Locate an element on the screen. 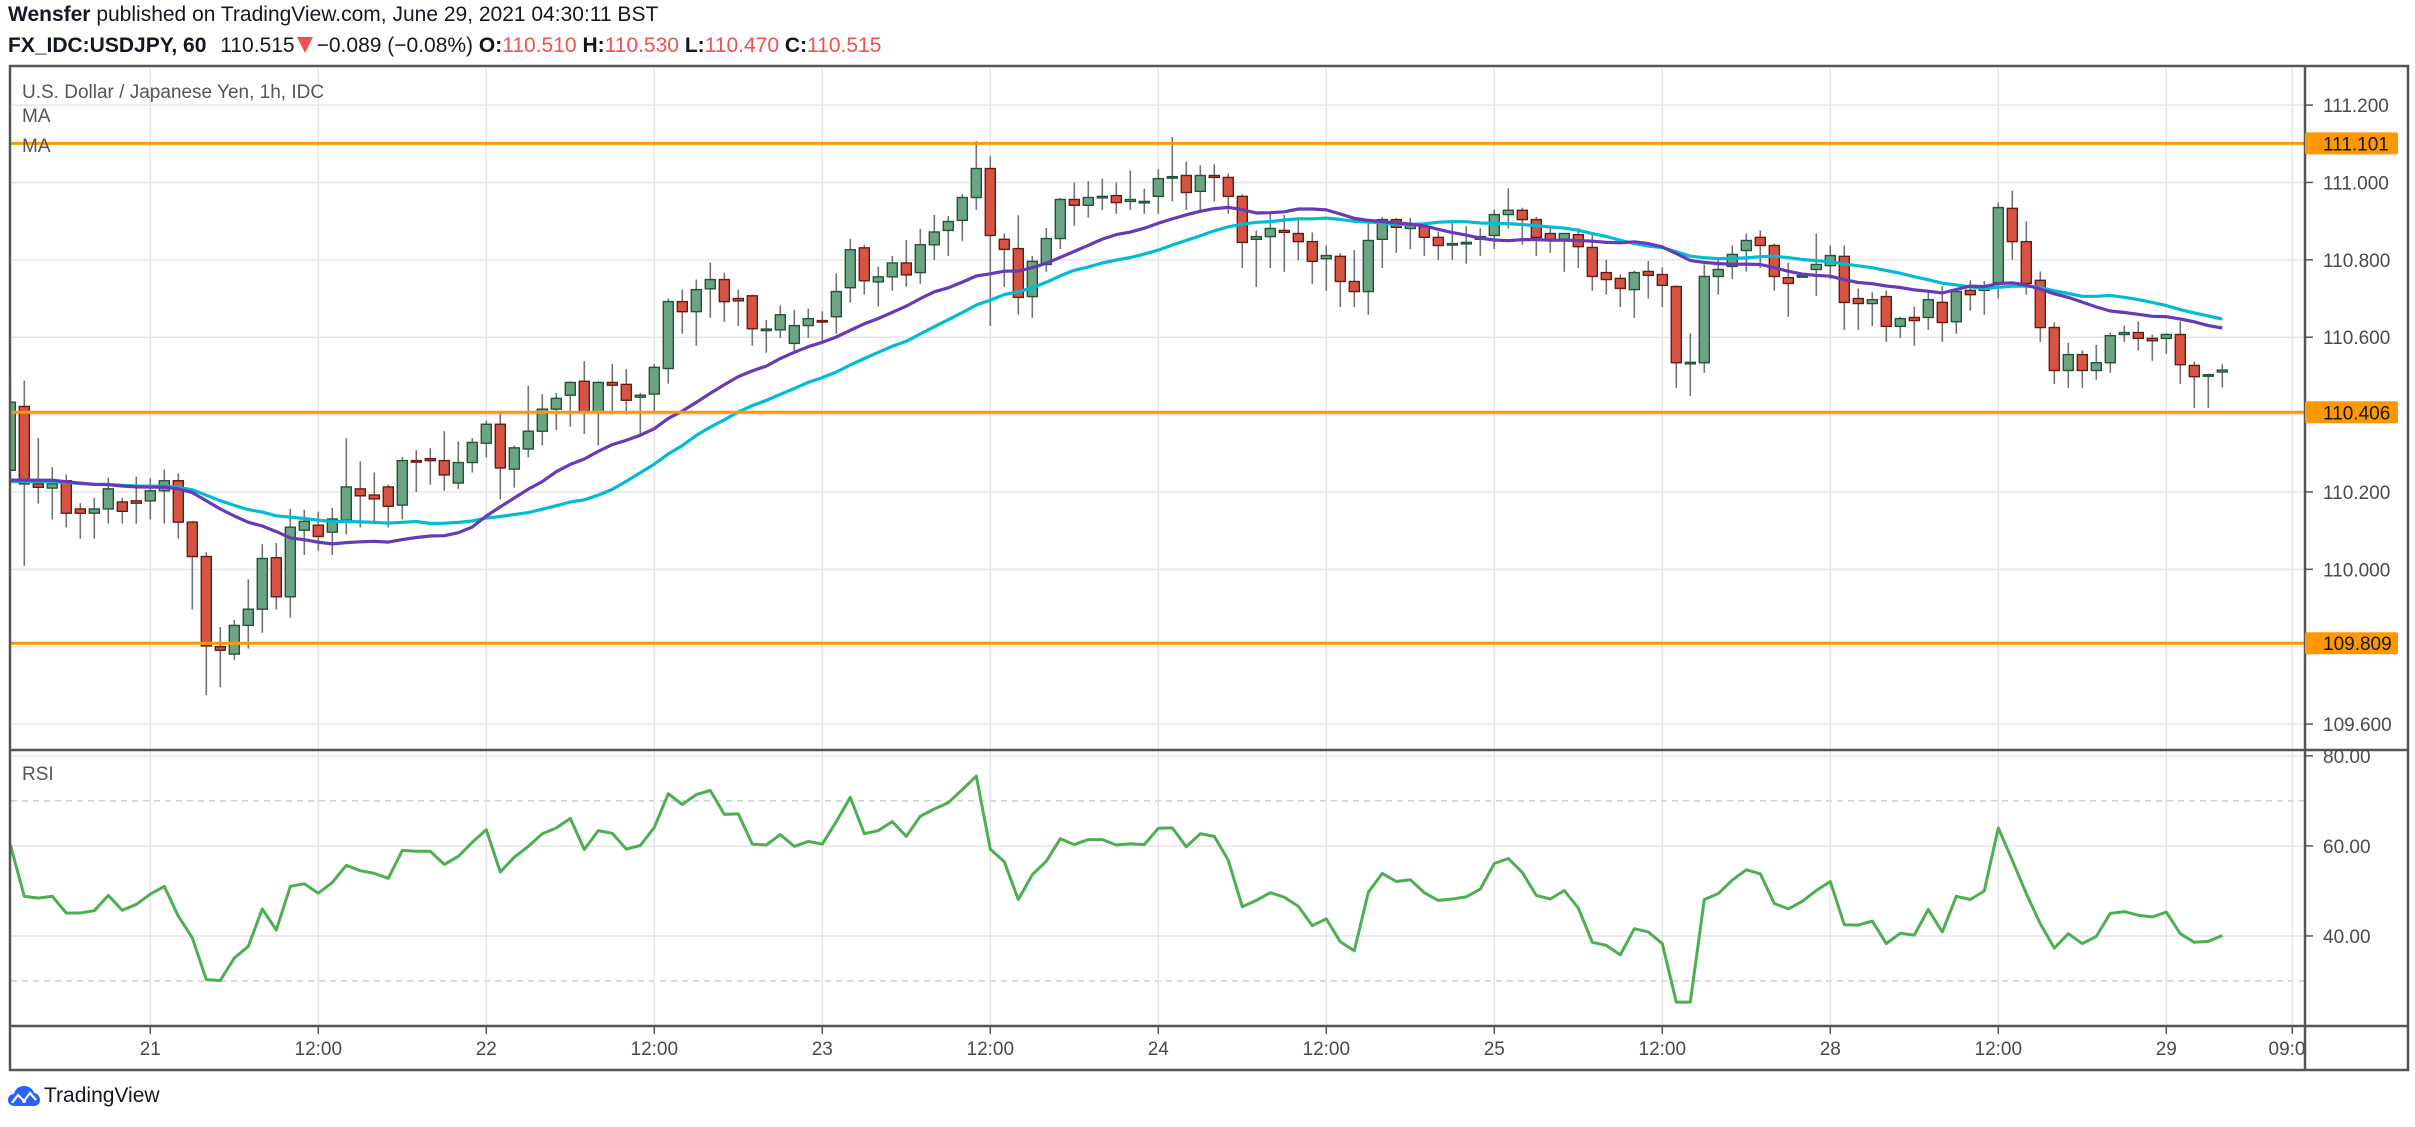 This screenshot has width=2415, height=1127. tradingview-logo: TradingView is located at coordinates (84, 1096).